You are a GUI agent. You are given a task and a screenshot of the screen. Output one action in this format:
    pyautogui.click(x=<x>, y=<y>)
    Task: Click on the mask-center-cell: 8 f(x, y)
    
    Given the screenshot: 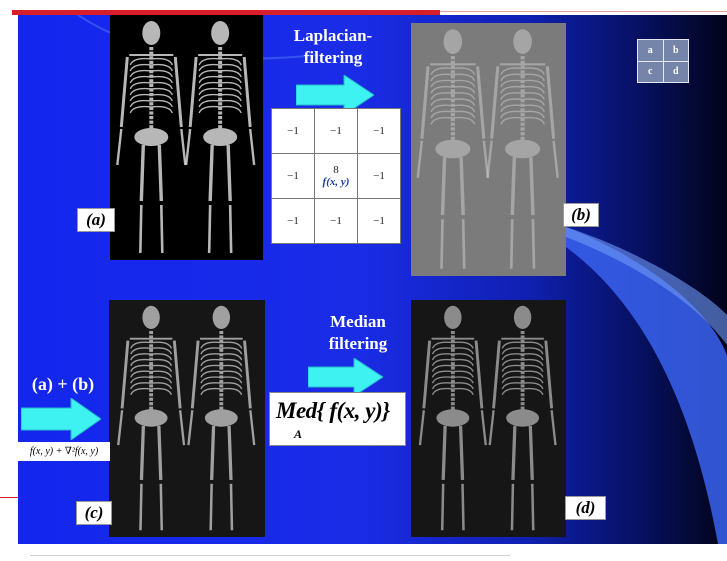 What is the action you would take?
    pyautogui.click(x=336, y=176)
    